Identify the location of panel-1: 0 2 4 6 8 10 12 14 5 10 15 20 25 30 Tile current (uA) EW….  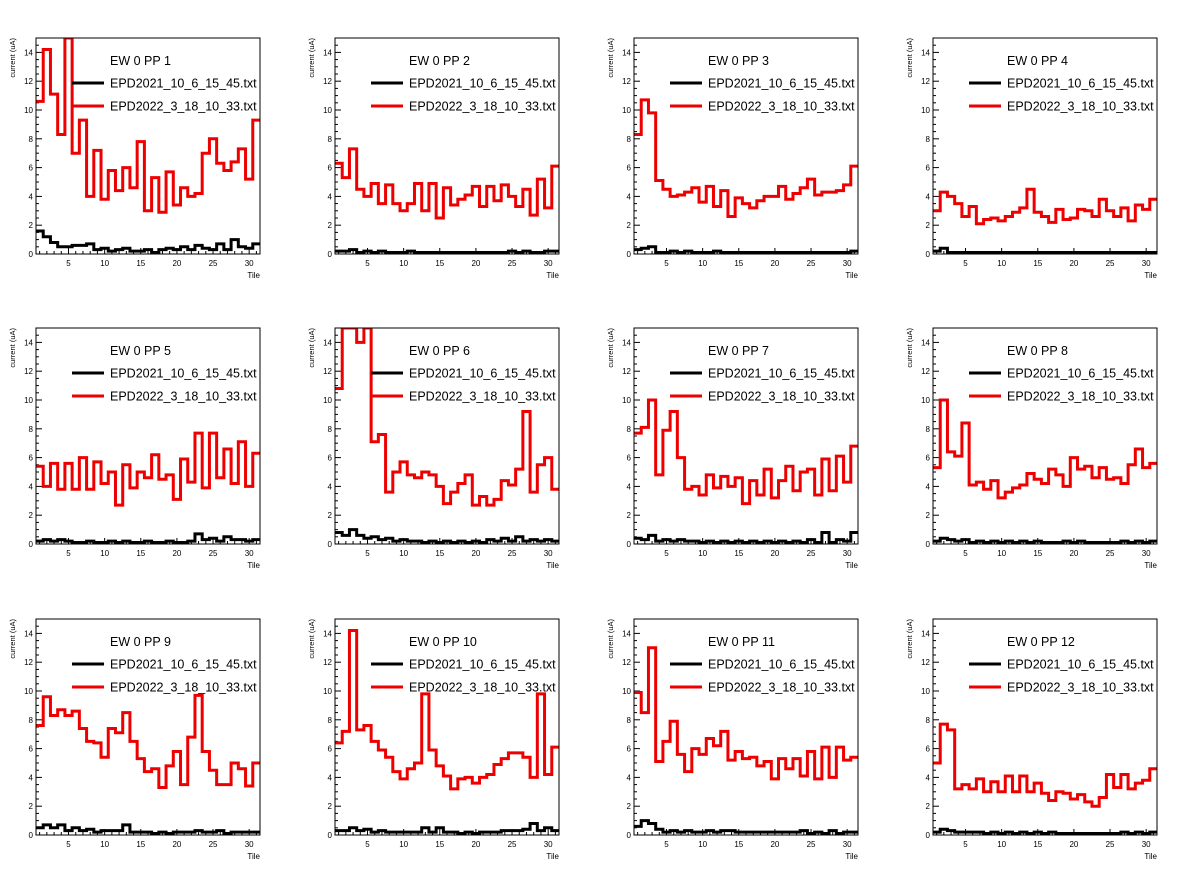
(134, 158).